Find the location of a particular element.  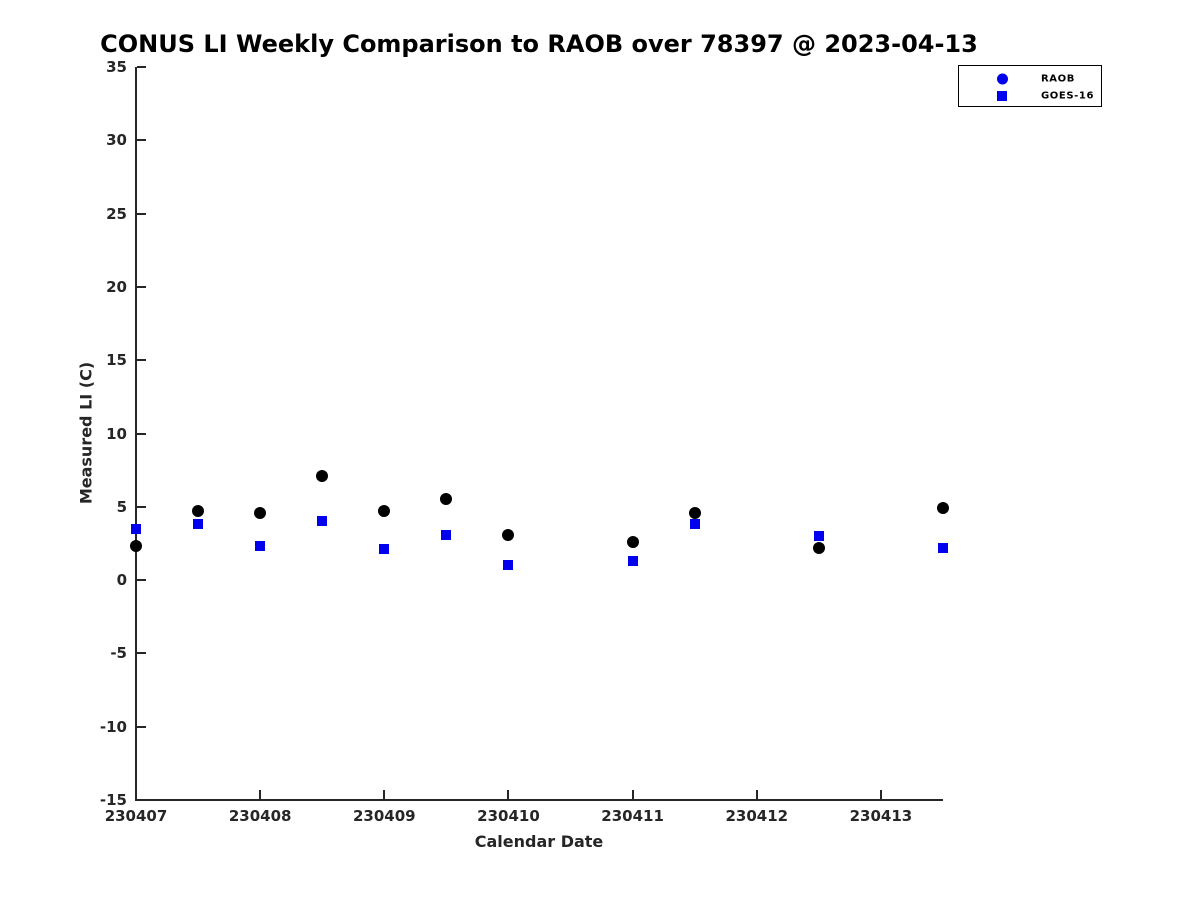

y-tick-label: 5 is located at coordinates (121, 506).